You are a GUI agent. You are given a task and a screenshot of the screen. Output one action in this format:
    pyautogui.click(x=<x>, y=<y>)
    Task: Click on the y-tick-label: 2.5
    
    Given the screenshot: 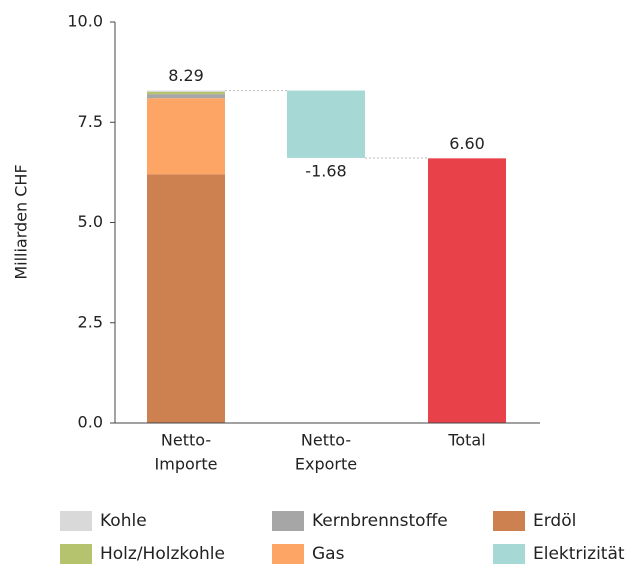 What is the action you would take?
    pyautogui.click(x=90, y=321)
    